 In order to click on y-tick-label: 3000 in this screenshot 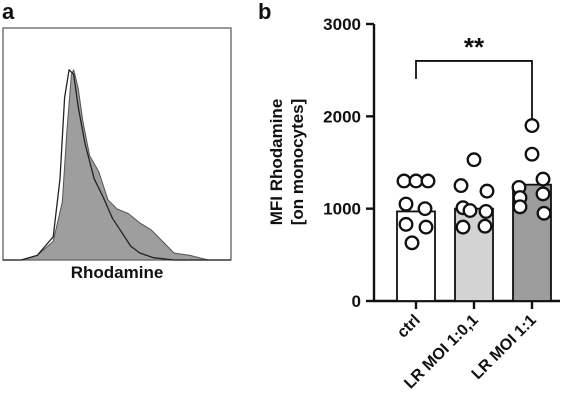, I will do `click(342, 24)`.